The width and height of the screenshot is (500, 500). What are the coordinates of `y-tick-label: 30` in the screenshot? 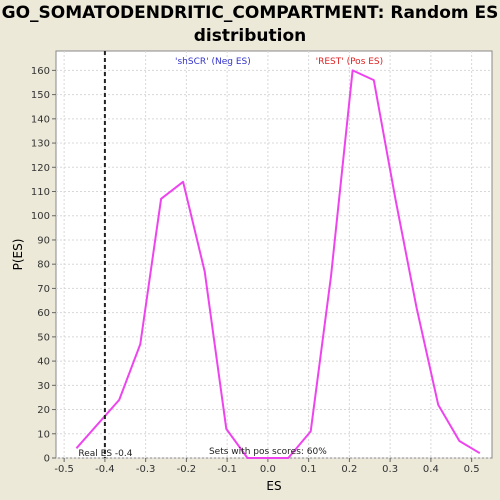 It's located at (43, 386).